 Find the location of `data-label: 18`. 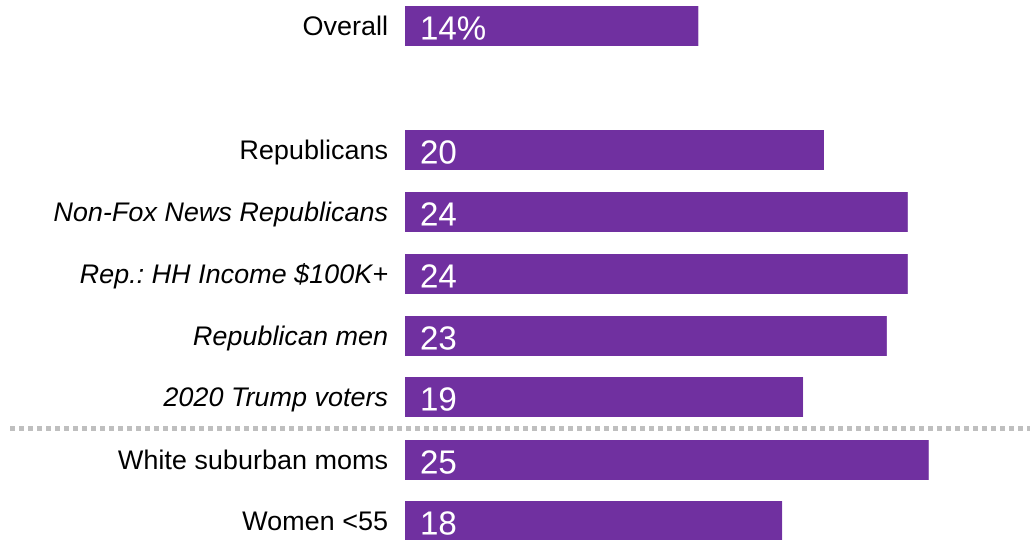

data-label: 18 is located at coordinates (438, 522).